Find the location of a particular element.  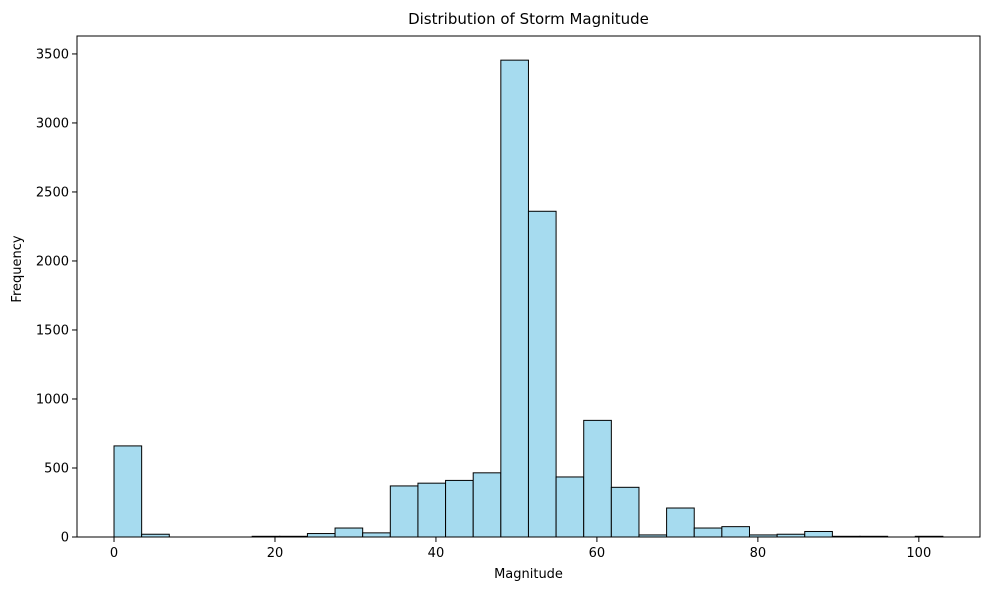

y-tick-label: 2500 is located at coordinates (52, 192).